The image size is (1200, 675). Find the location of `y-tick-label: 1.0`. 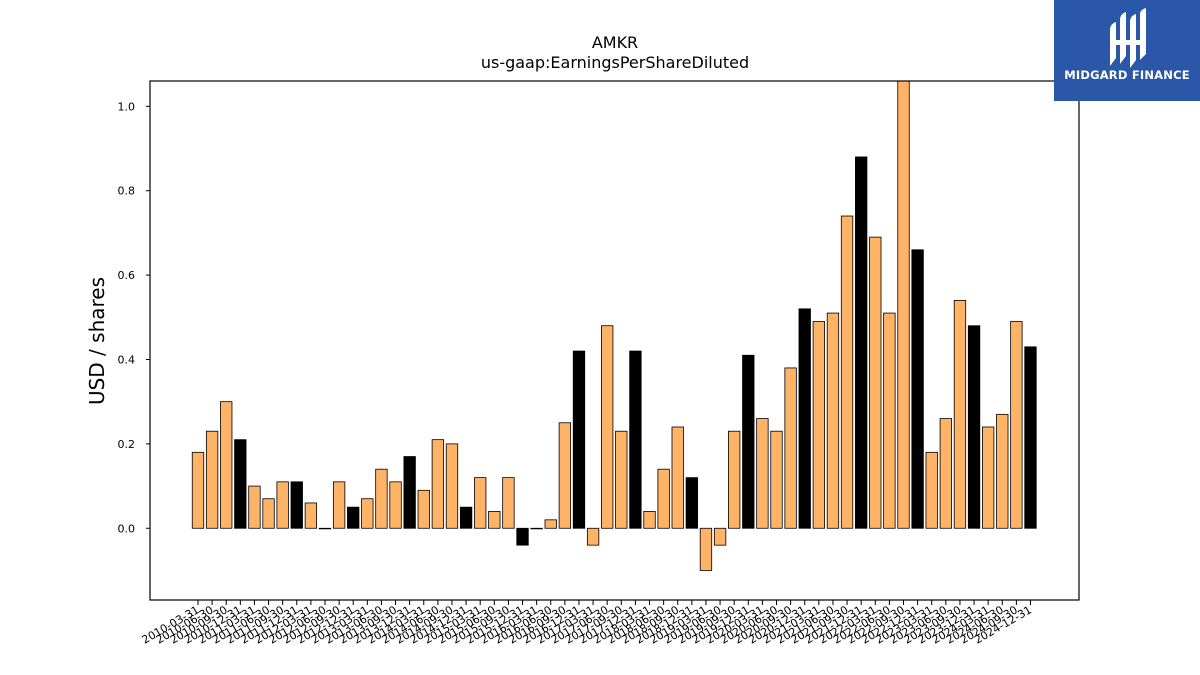

y-tick-label: 1.0 is located at coordinates (127, 106).